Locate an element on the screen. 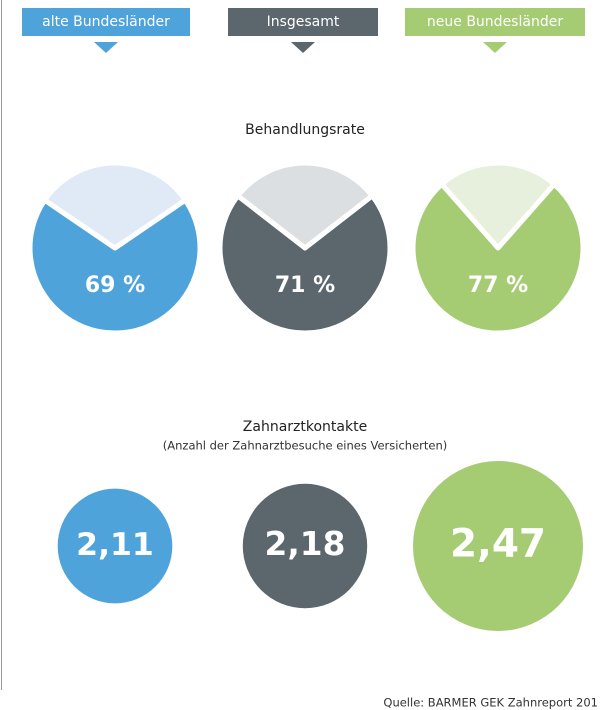 The height and width of the screenshot is (710, 600). value-label: 77 % is located at coordinates (498, 285).